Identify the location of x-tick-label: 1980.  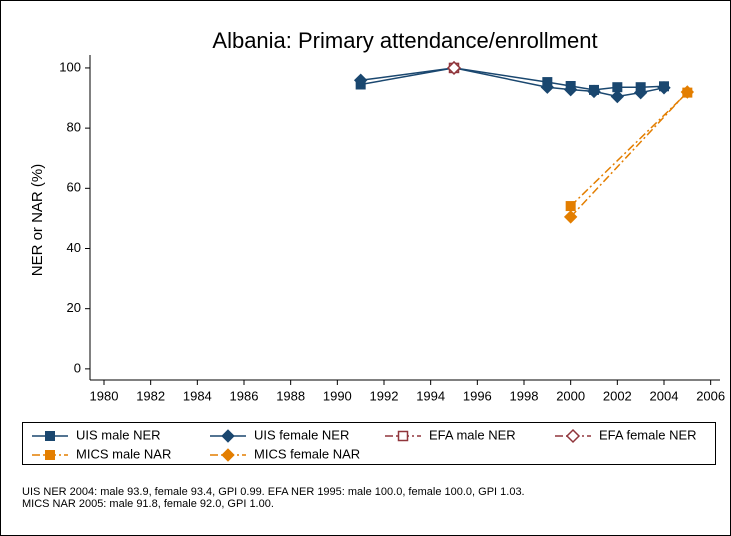
(104, 395).